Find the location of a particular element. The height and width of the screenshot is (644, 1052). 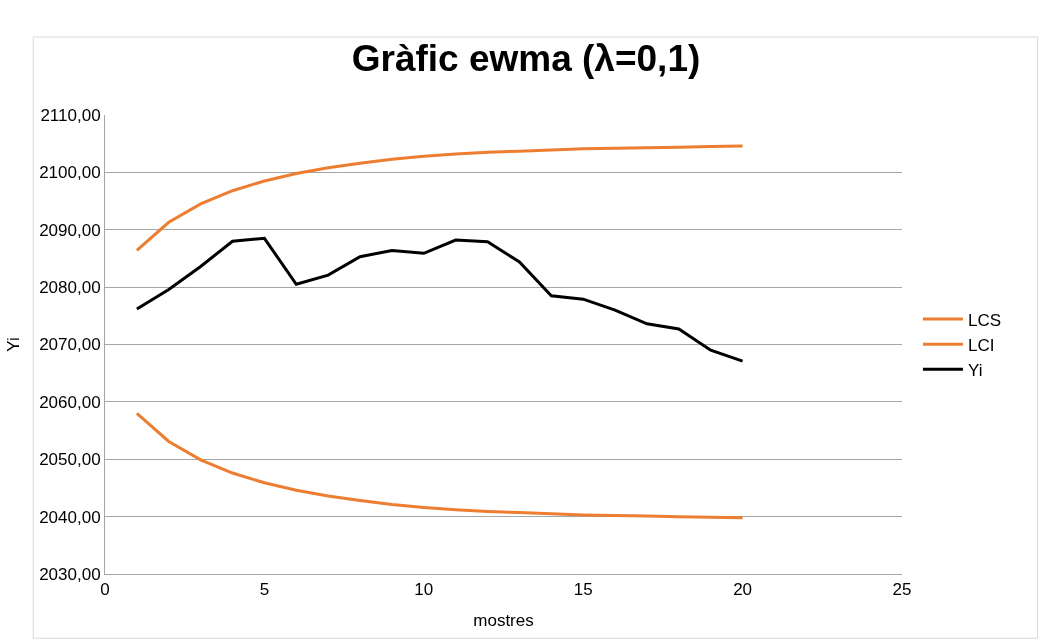

legend-label: LCI is located at coordinates (981, 345).